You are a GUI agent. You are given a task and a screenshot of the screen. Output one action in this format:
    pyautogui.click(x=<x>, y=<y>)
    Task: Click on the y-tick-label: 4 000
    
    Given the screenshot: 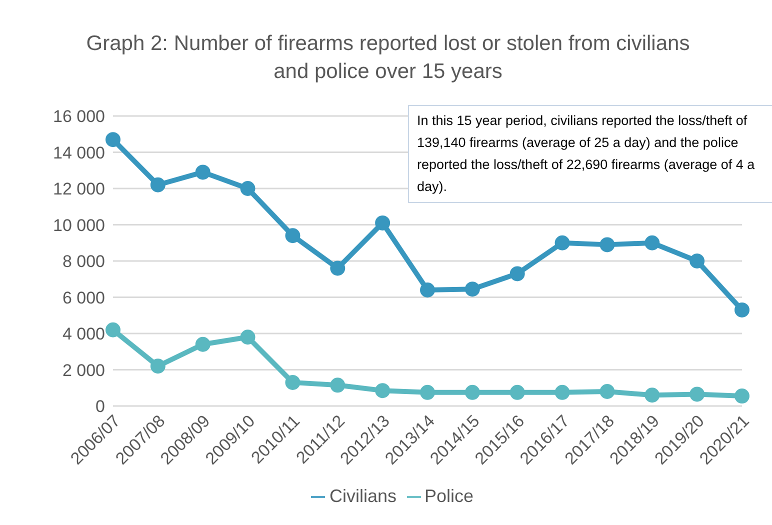 What is the action you would take?
    pyautogui.click(x=83, y=334)
    